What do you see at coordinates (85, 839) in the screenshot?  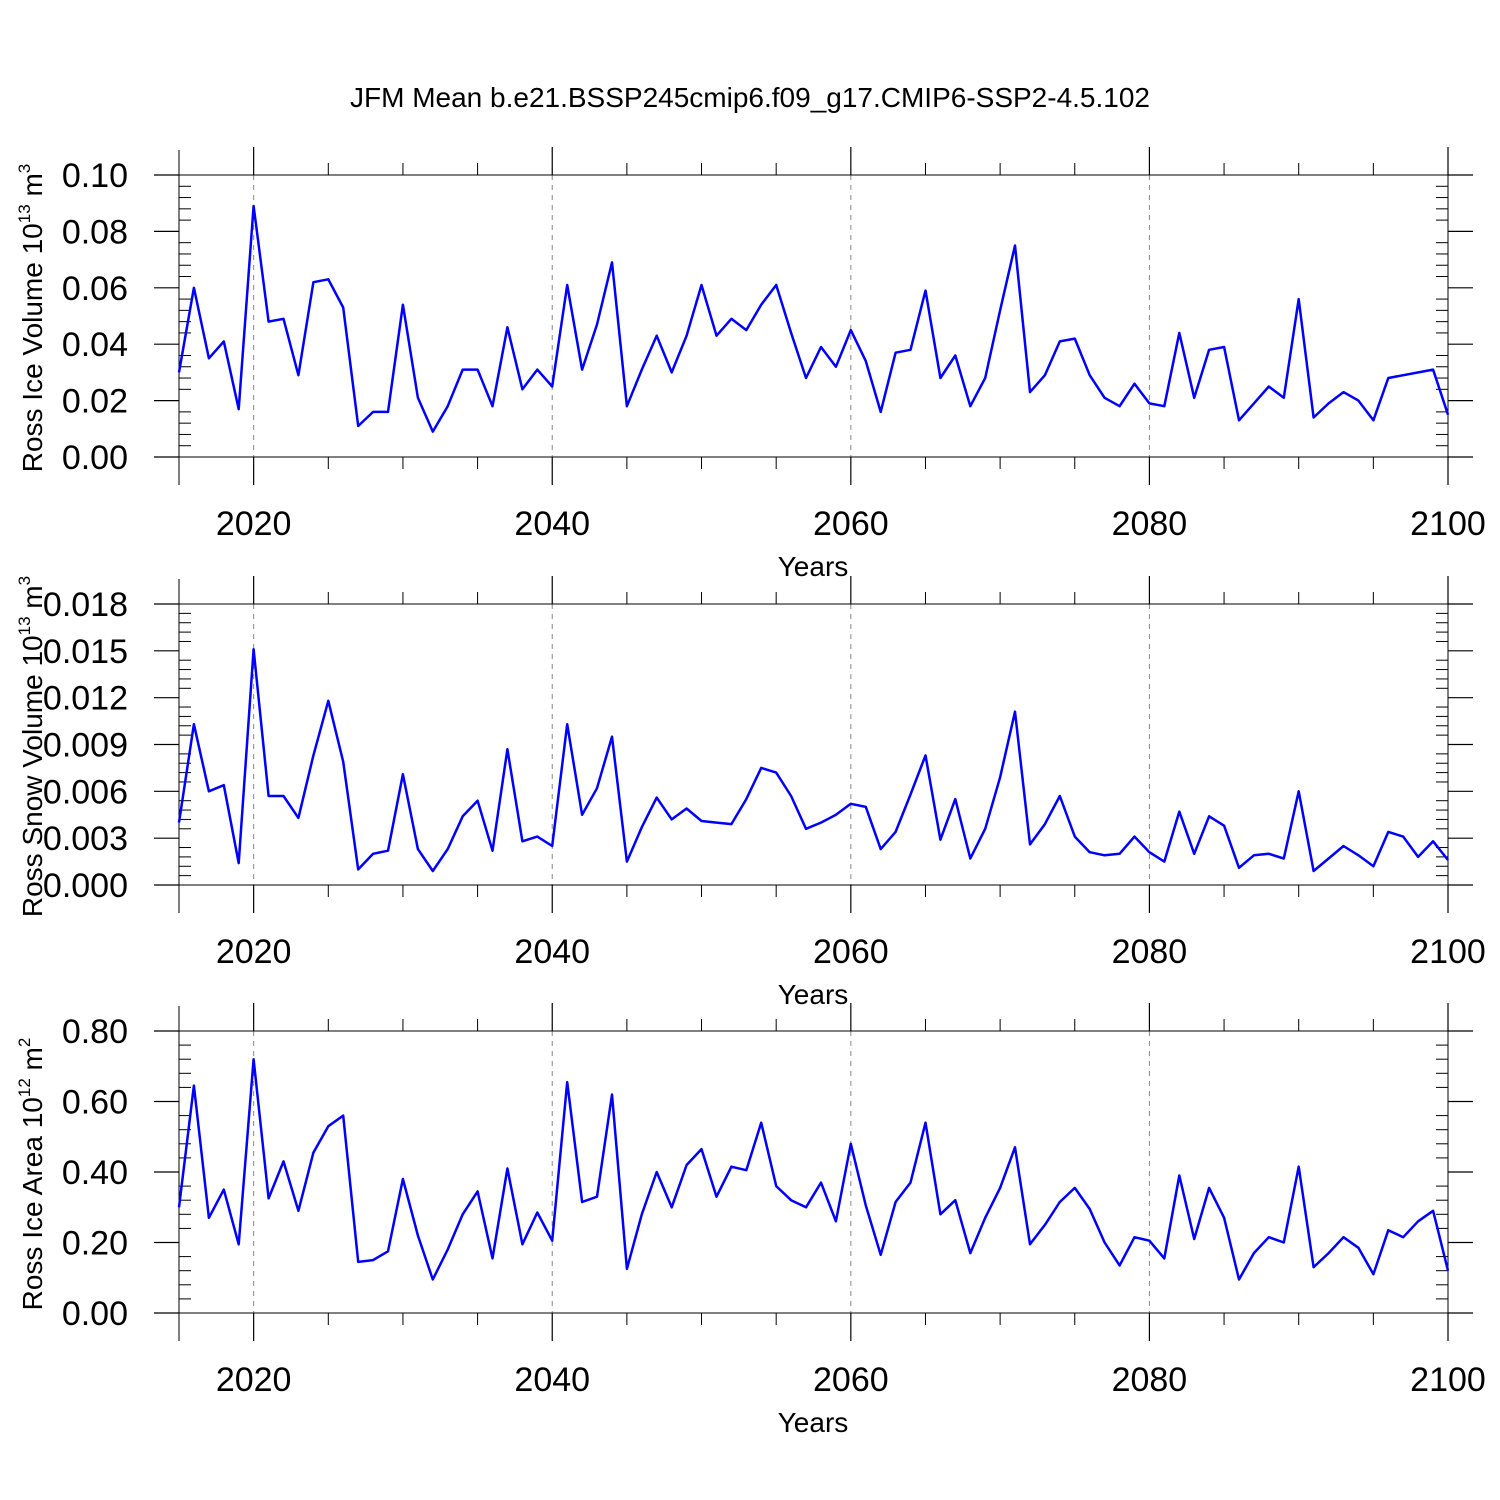 I see `y-tick-label: 0.003` at bounding box center [85, 839].